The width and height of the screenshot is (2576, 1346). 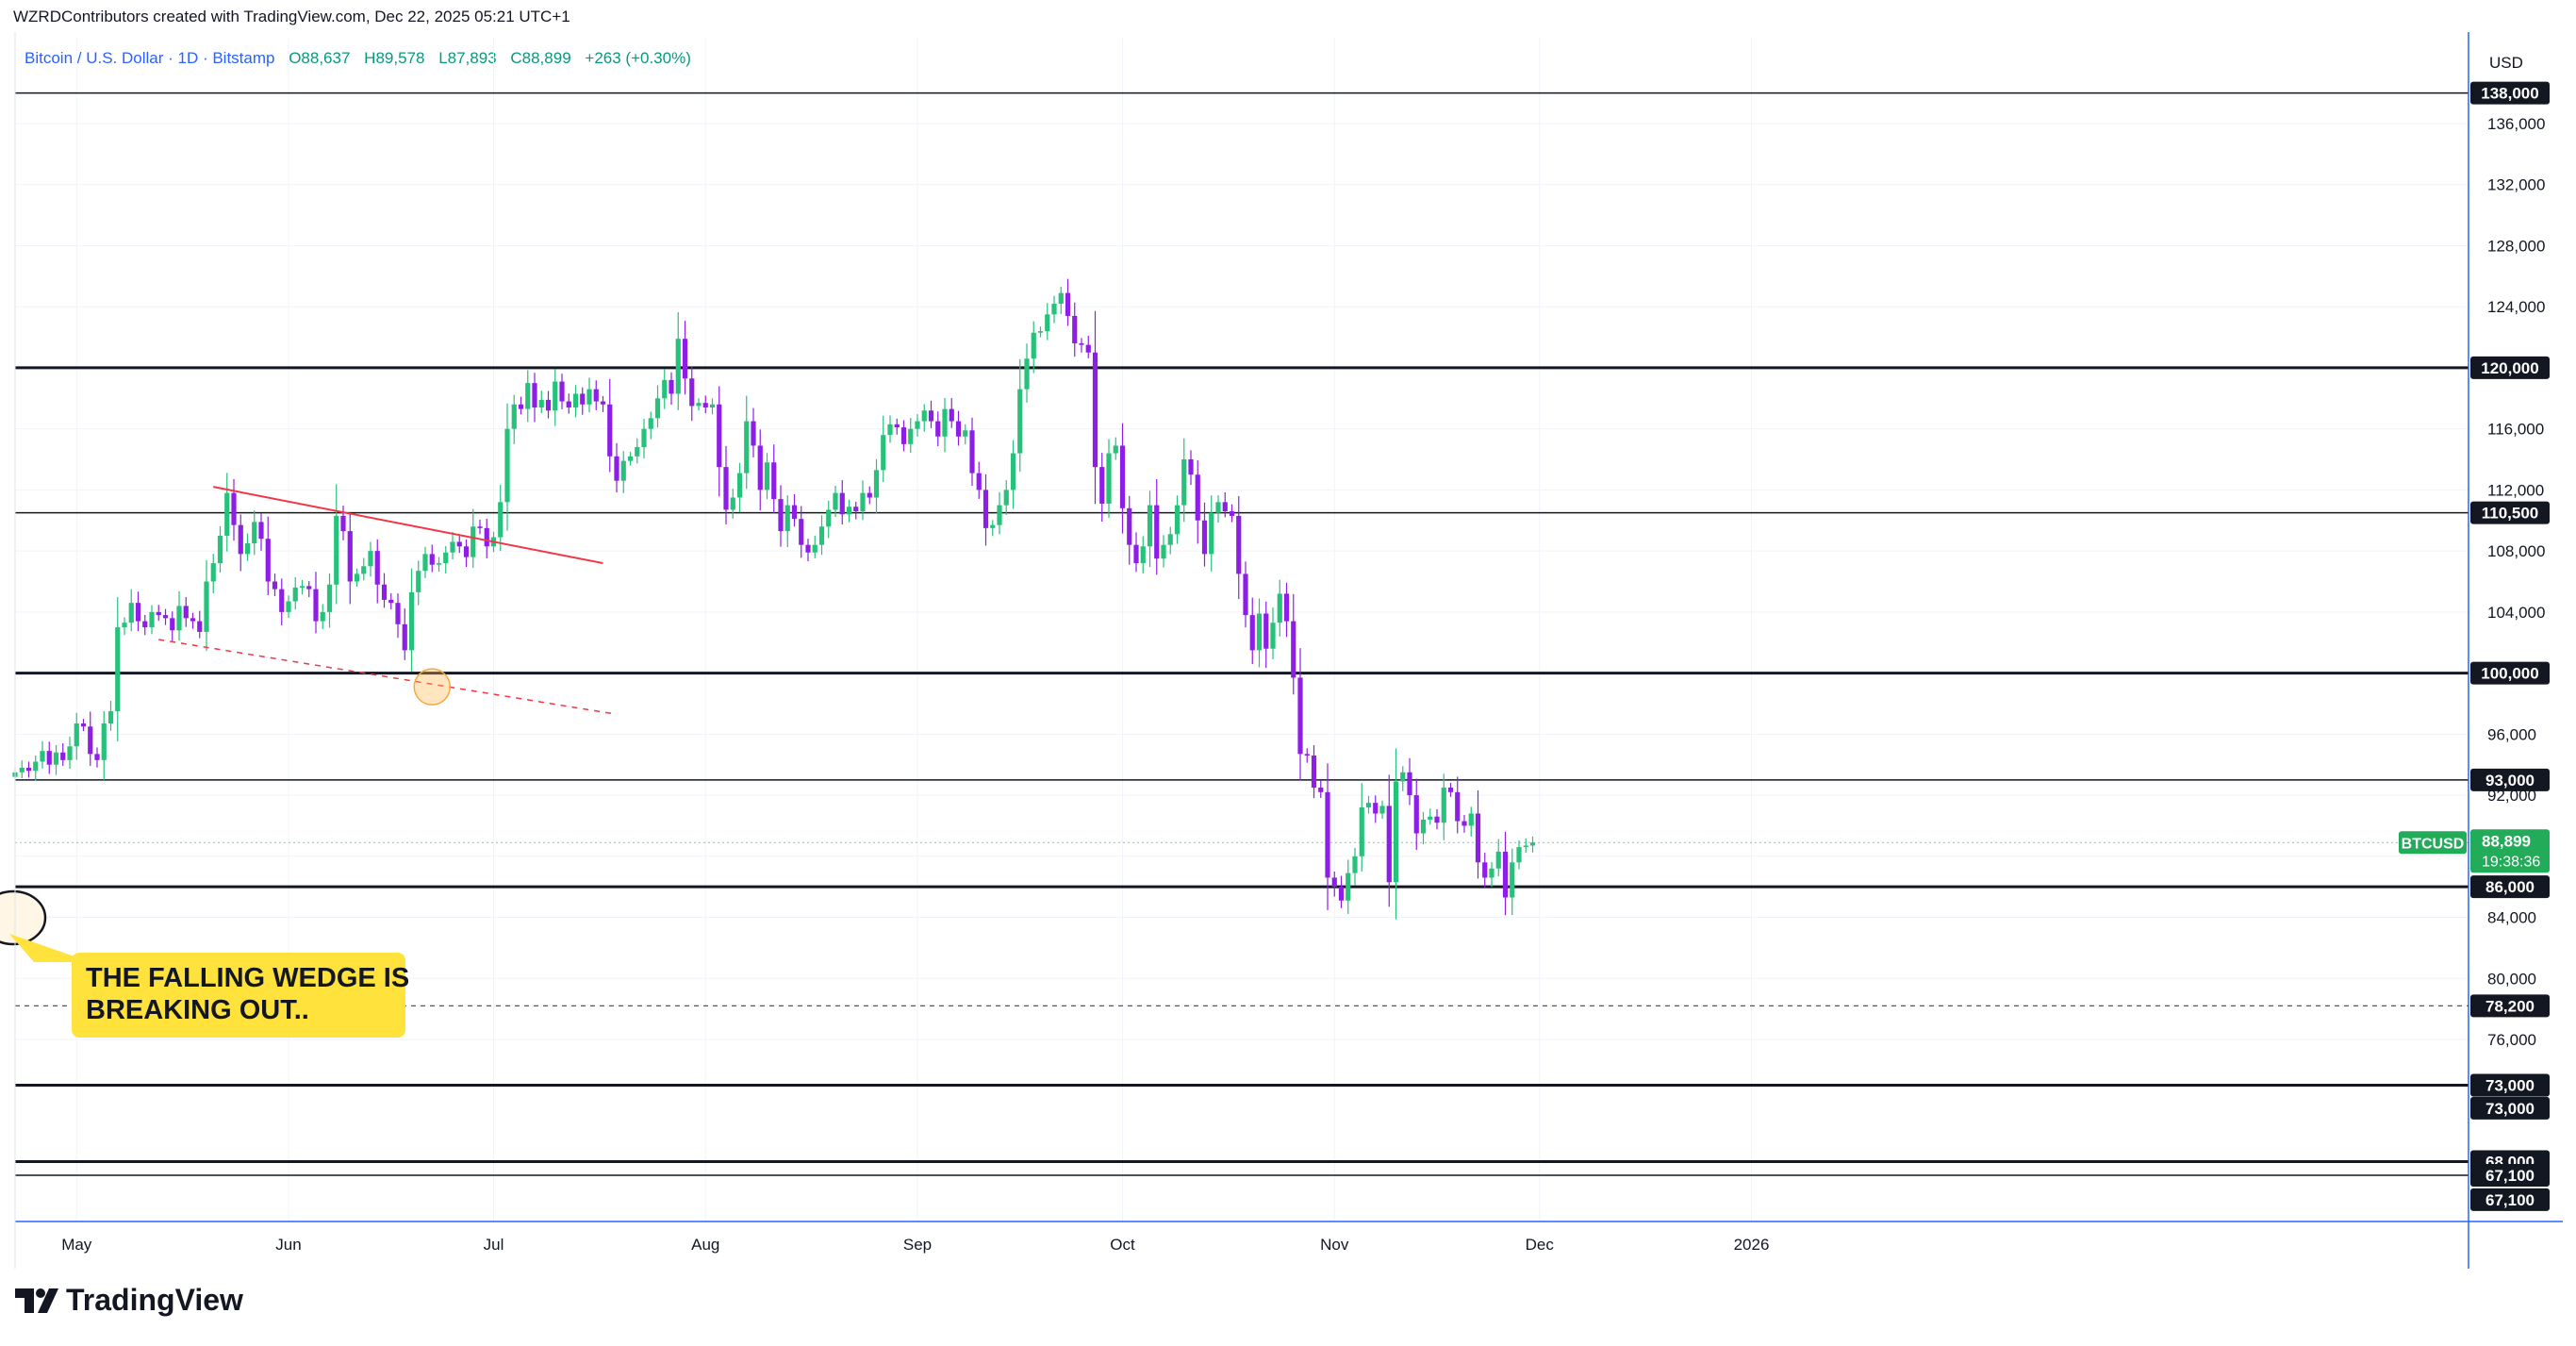 I want to click on price-level-label: 93,000, so click(x=2510, y=780).